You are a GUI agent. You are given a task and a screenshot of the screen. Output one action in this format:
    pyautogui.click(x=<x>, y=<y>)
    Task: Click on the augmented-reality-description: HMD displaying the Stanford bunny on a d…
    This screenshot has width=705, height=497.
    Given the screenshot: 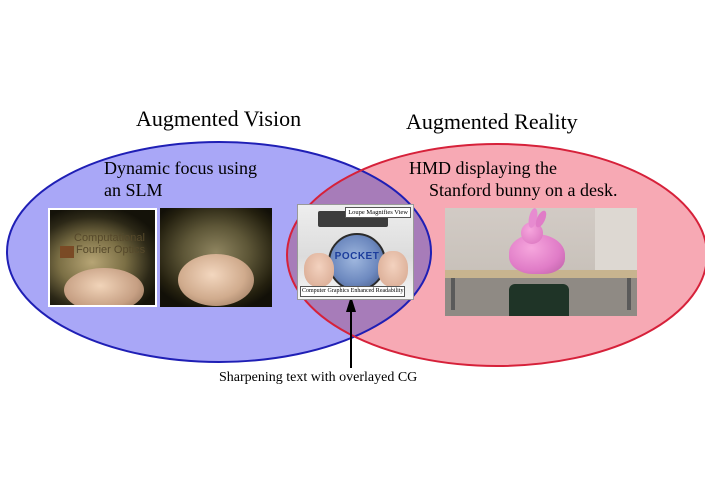 What is the action you would take?
    pyautogui.click(x=513, y=179)
    